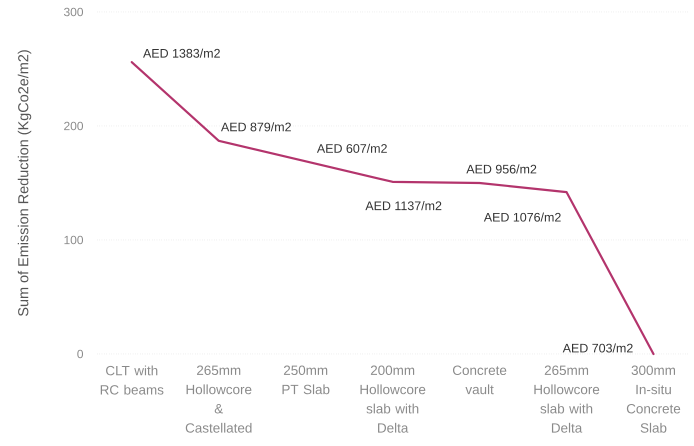 The height and width of the screenshot is (446, 694). I want to click on x-tick-label: 265mm Hollowcore slab with Delta, so click(567, 399).